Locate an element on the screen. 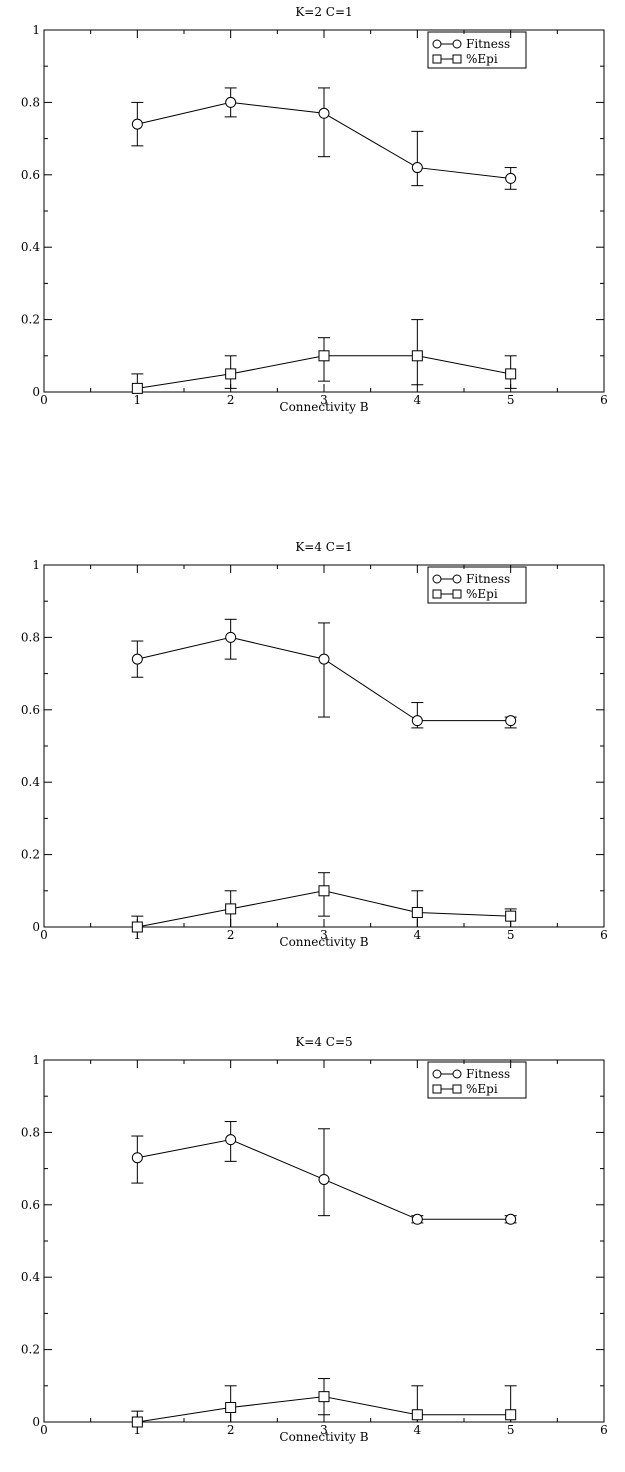 Image resolution: width=625 pixels, height=1472 pixels. chart-title: K=2 C=1 is located at coordinates (323, 12).